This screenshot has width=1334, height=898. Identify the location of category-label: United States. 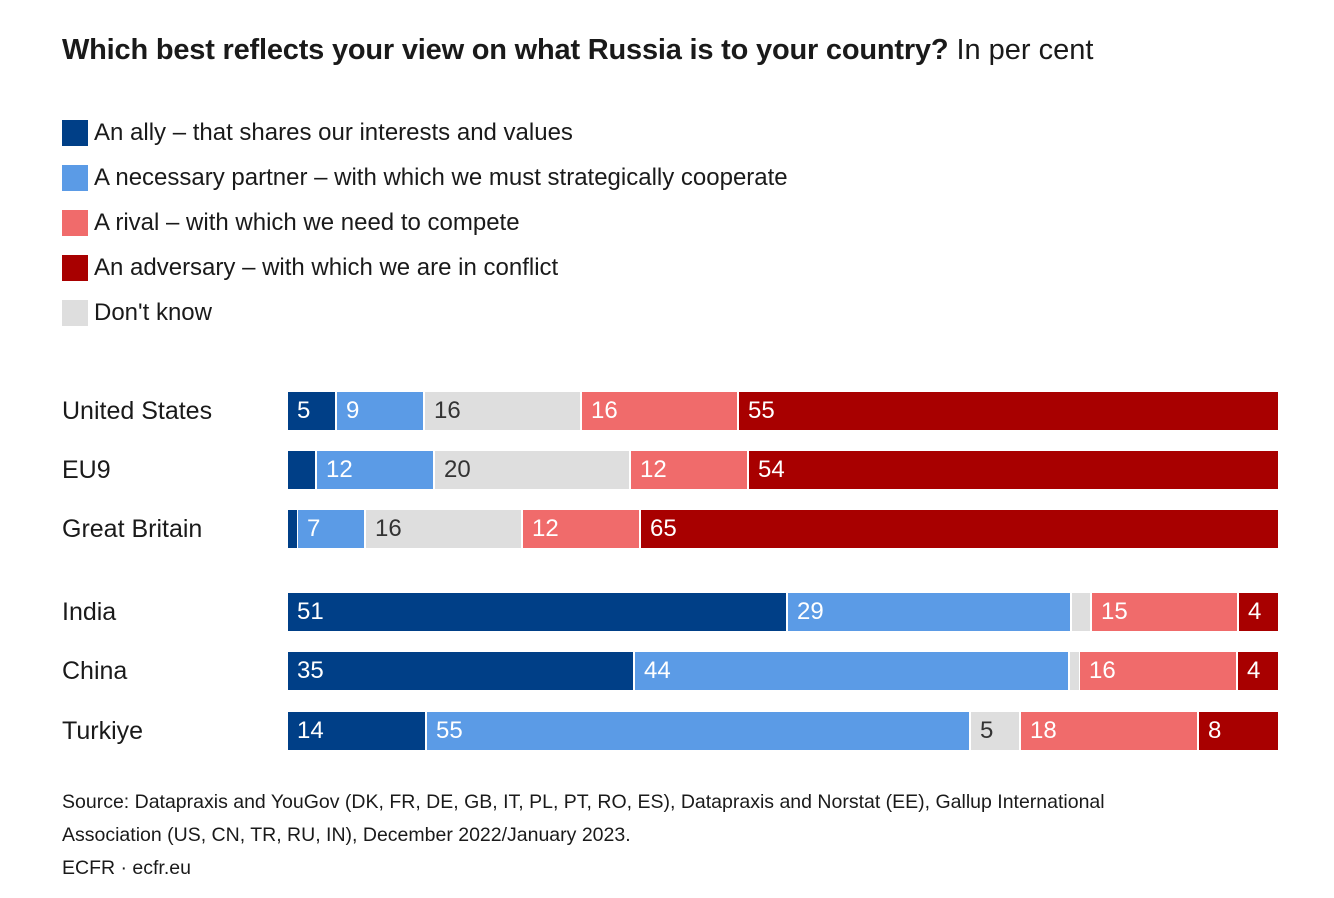
(137, 411).